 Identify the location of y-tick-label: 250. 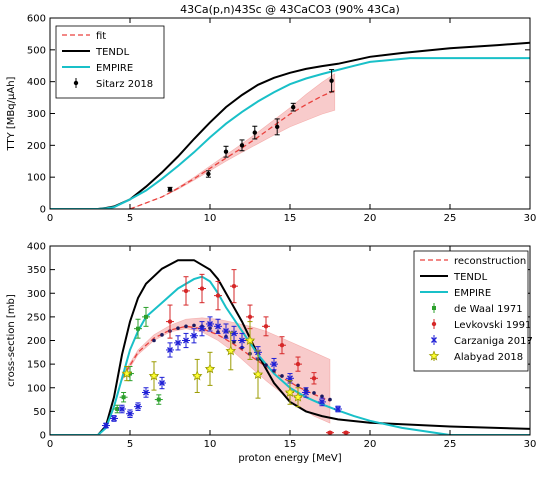
(36, 317).